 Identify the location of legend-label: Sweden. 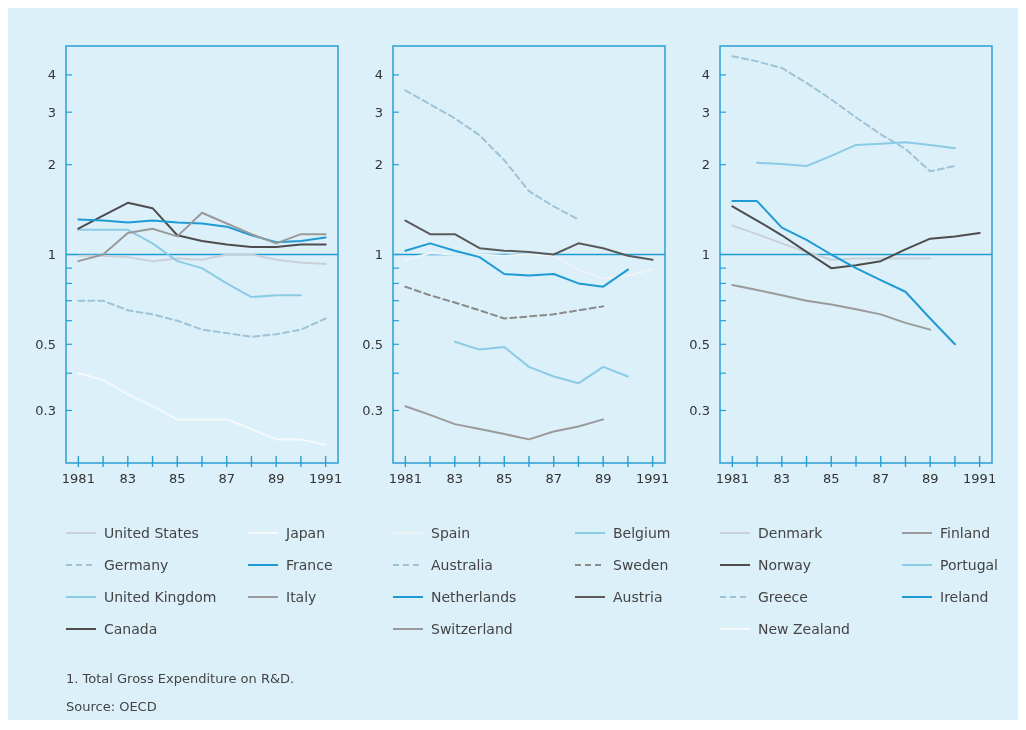
(641, 564).